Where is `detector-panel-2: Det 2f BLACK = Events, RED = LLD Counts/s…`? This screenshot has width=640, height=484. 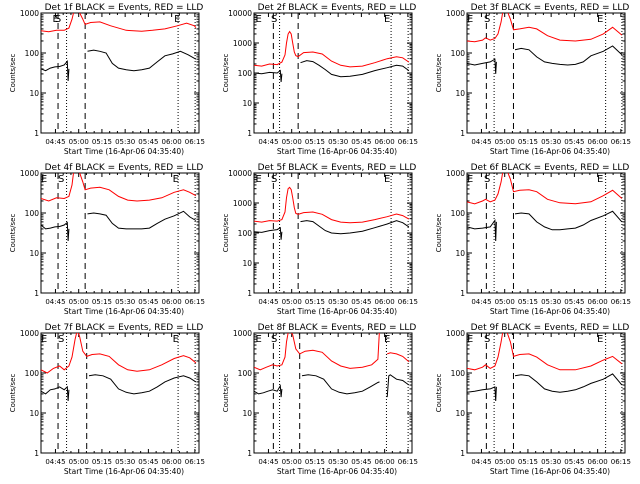
detector-panel-2: Det 2f BLACK = Events, RED = LLD Counts/s… is located at coordinates (319, 80).